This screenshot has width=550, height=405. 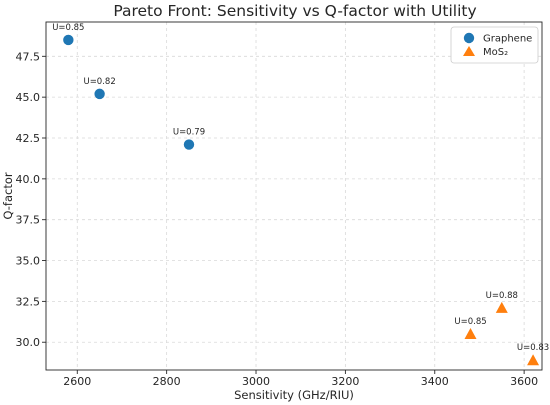 I want to click on legend: Graphene MoS₂, so click(x=494, y=45).